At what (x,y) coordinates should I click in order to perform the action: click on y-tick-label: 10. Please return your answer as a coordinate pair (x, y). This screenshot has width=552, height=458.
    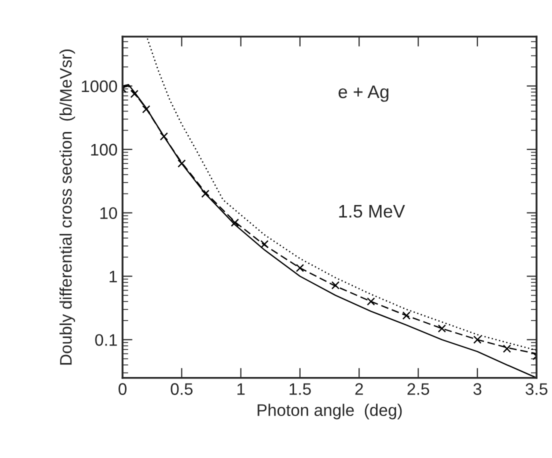
    Looking at the image, I should click on (109, 213).